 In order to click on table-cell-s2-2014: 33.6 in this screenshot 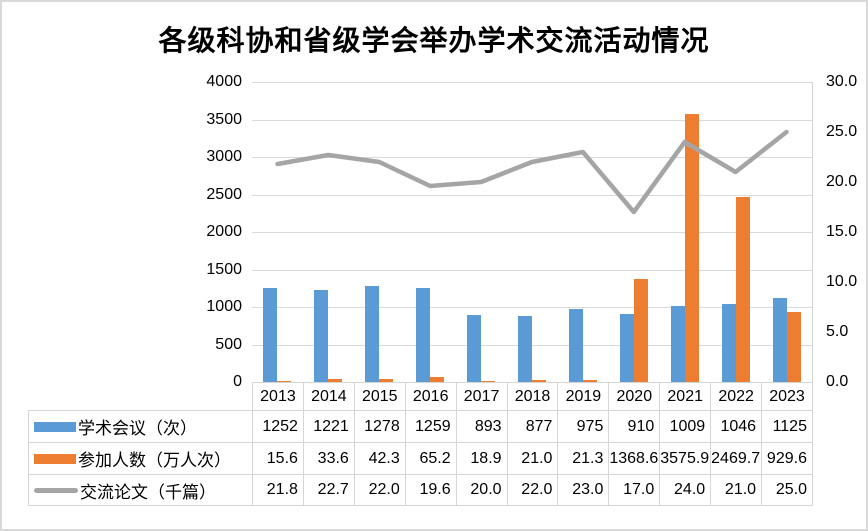, I will do `click(328, 458)`.